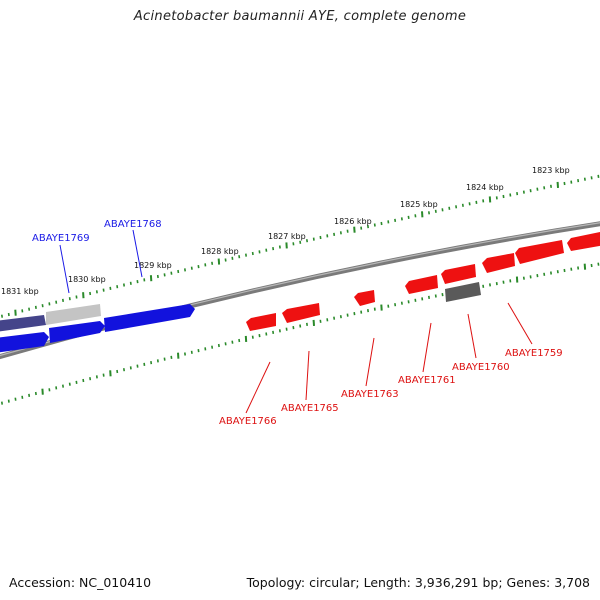 The height and width of the screenshot is (600, 600). What do you see at coordinates (419, 204) in the screenshot?
I see `kbp-label: 1825 kbp` at bounding box center [419, 204].